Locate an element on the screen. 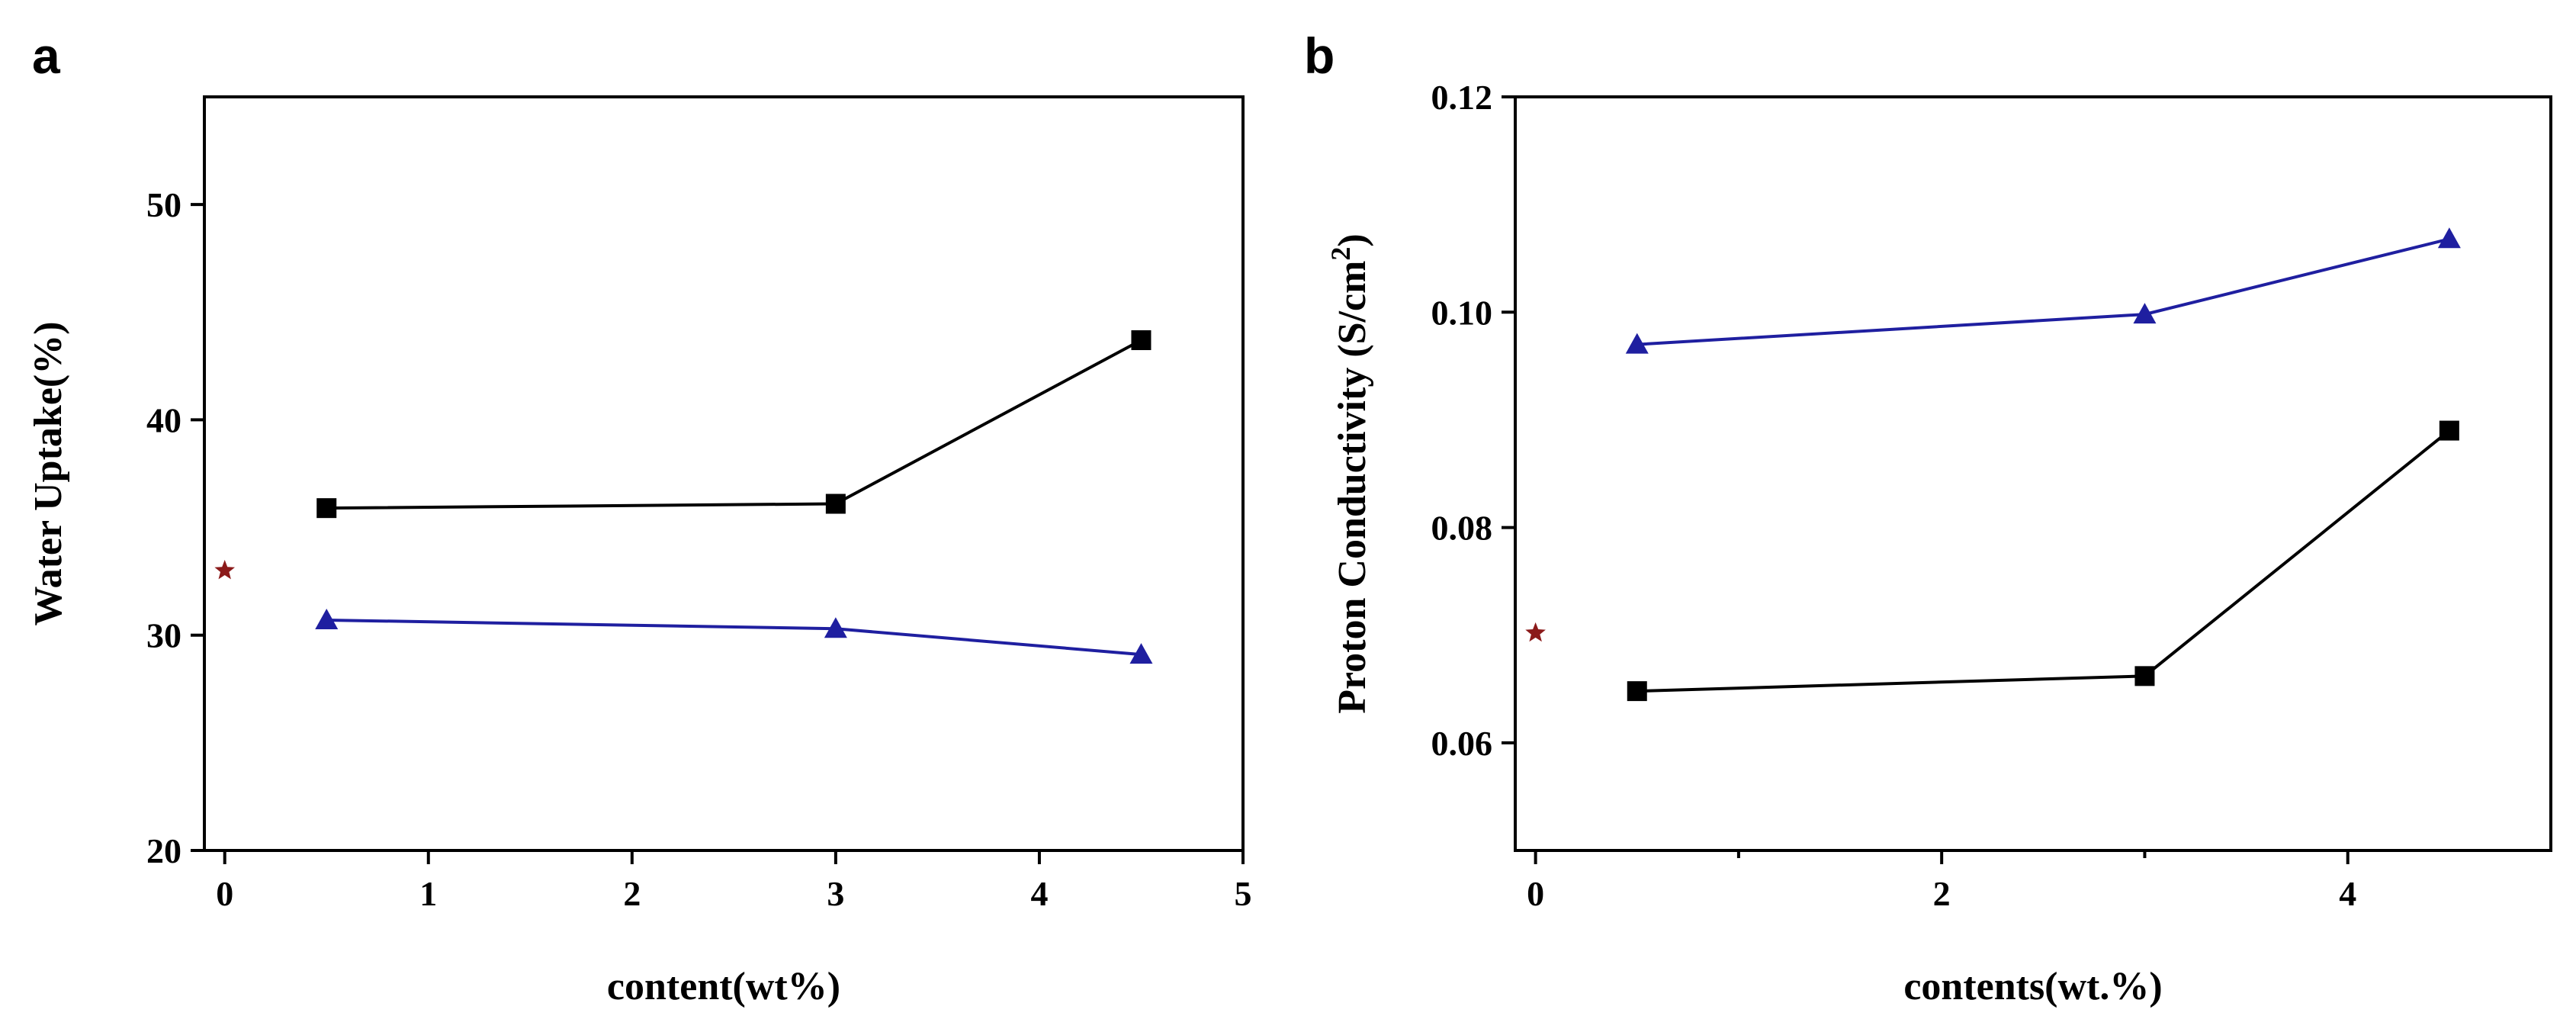 The width and height of the screenshot is (2576, 1032). panel-b-x-tick-label: 2 is located at coordinates (1942, 894).